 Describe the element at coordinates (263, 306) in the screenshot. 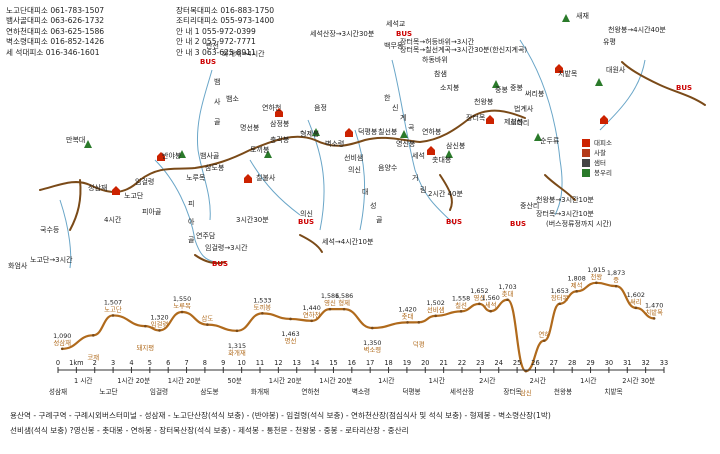

I see `peak-name: 토끼봉` at that location.